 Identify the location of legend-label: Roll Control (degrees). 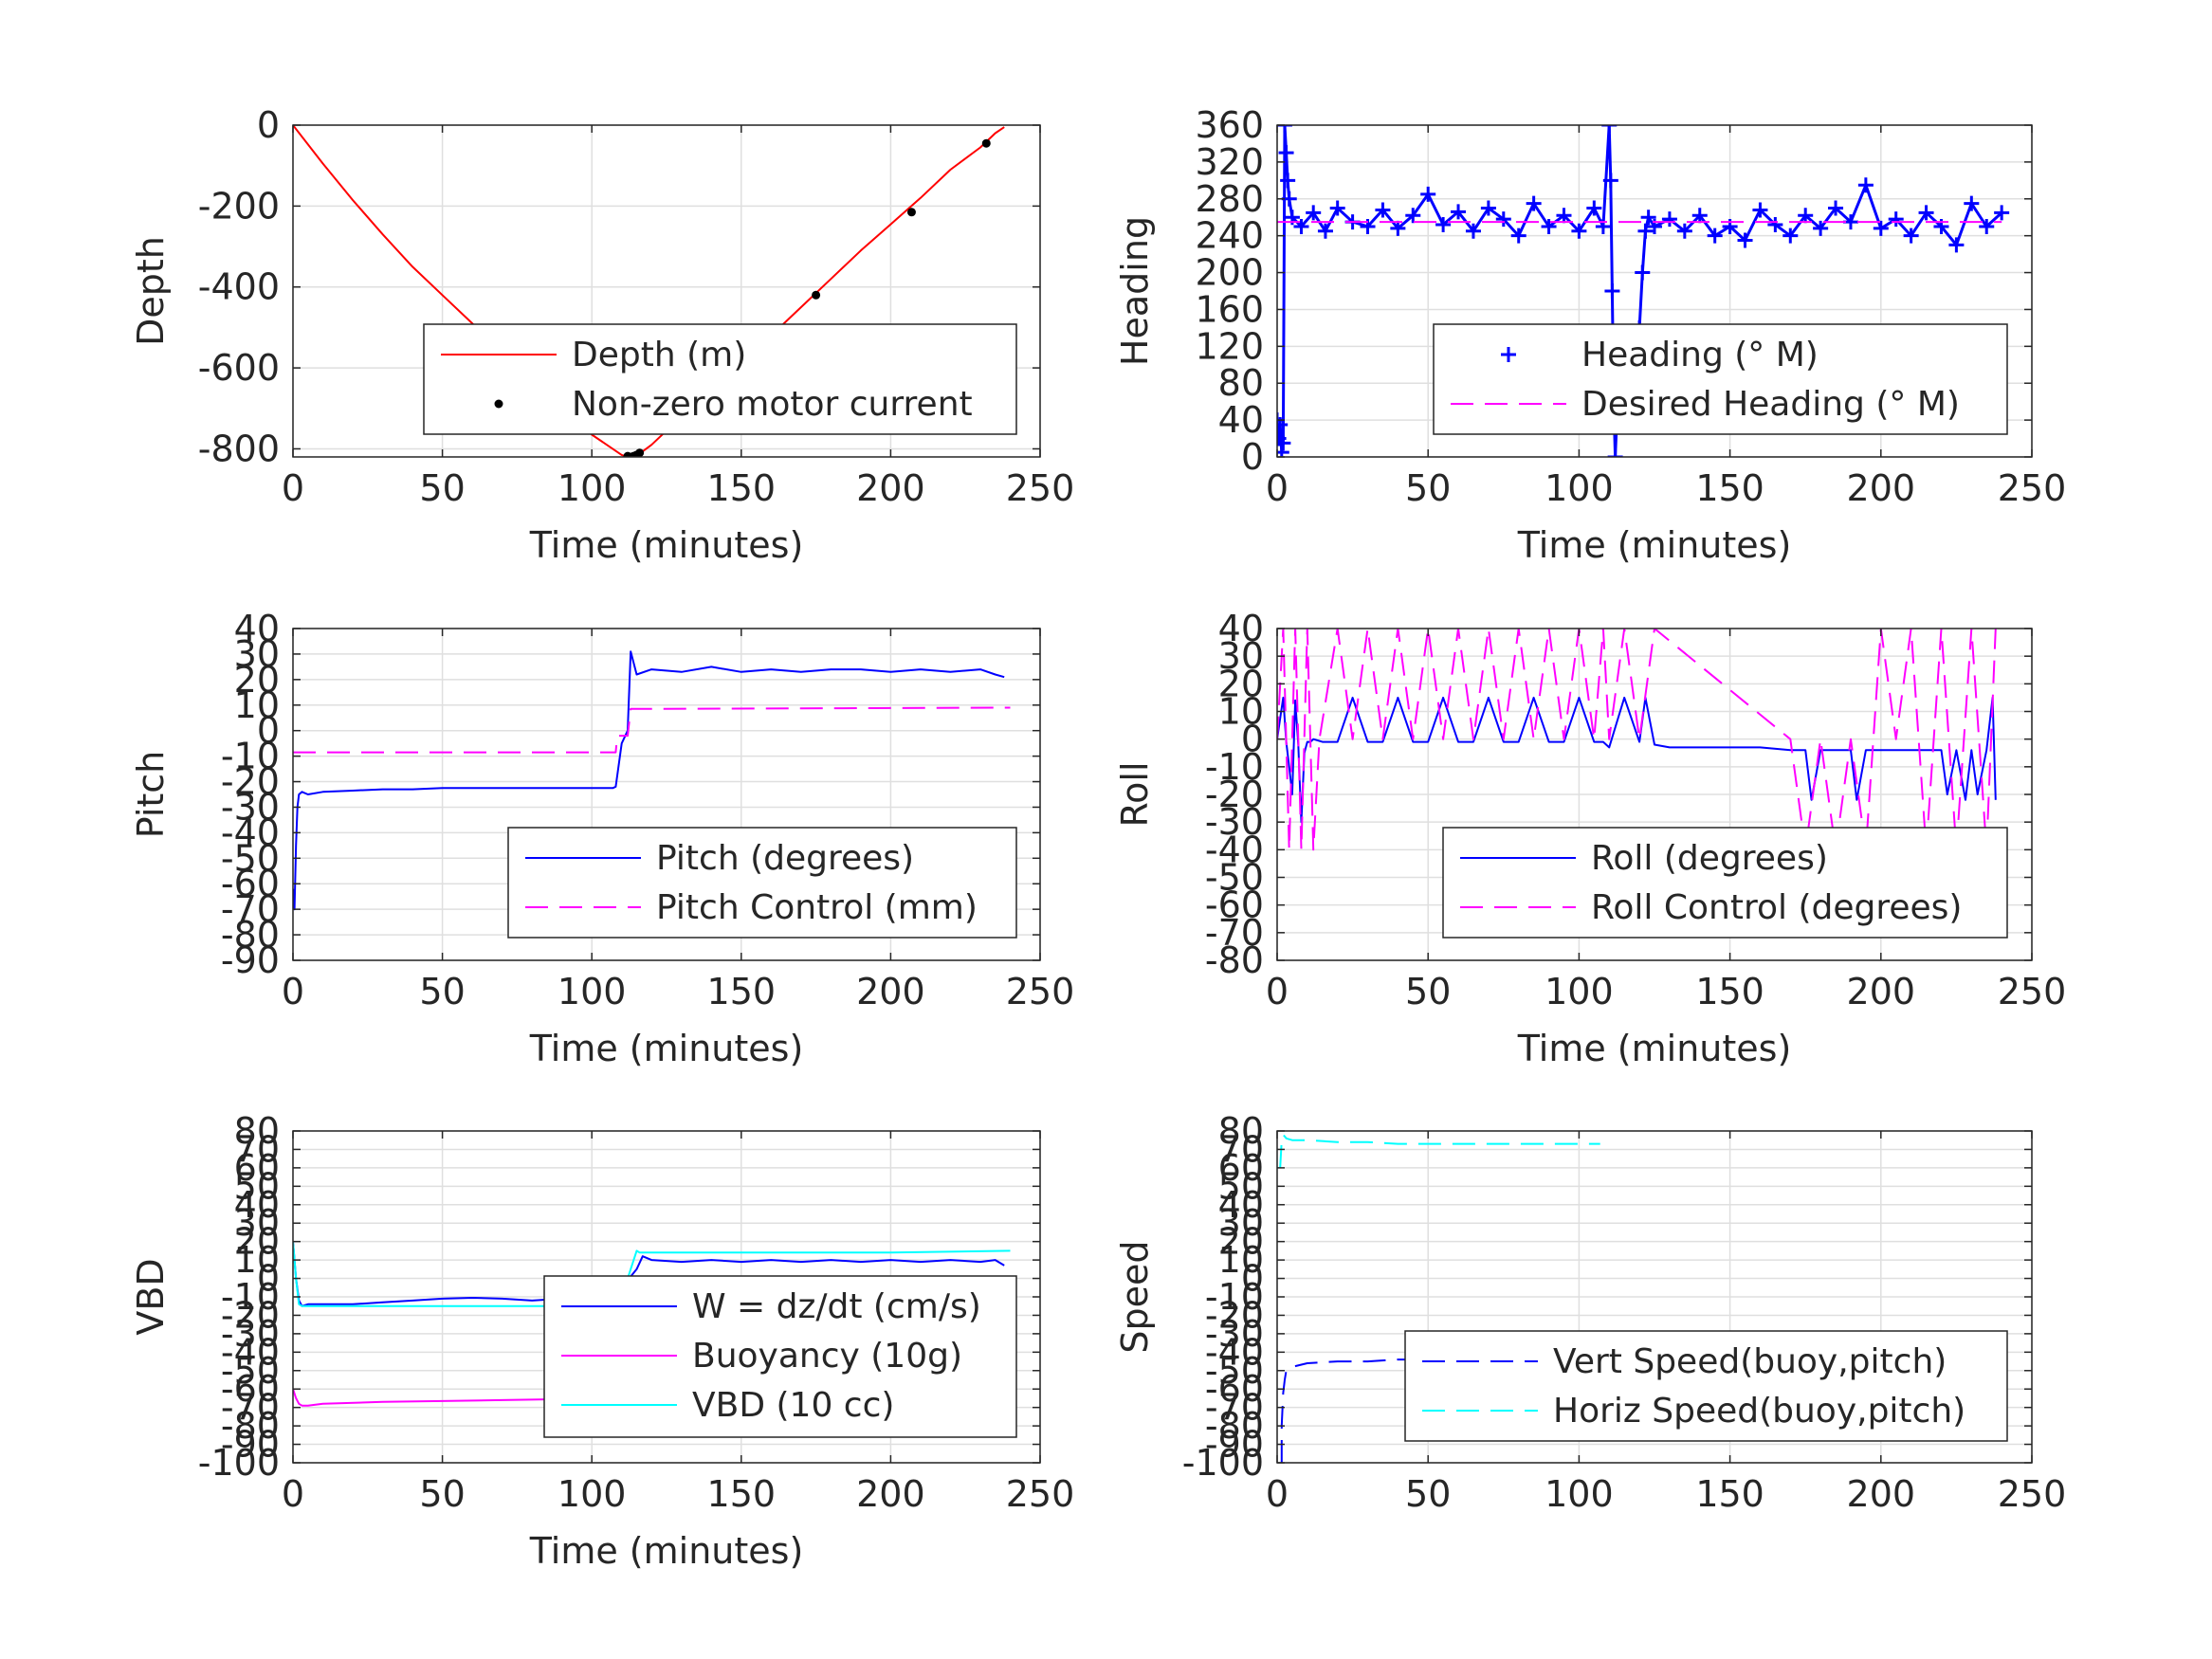
(1776, 907).